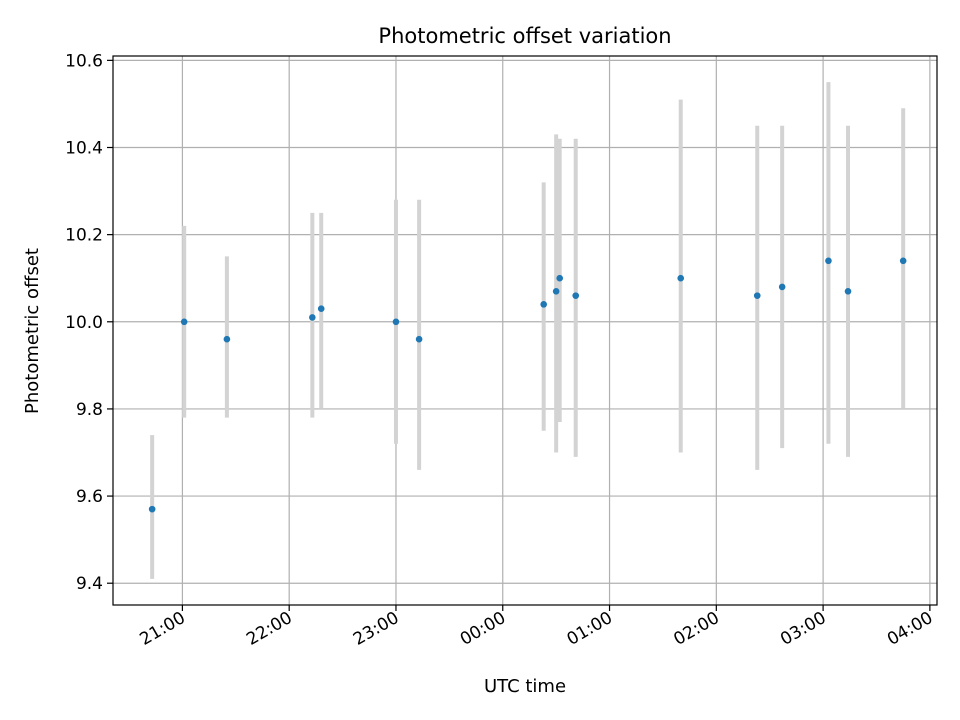  What do you see at coordinates (89, 584) in the screenshot?
I see `y-tick-label: 9.4` at bounding box center [89, 584].